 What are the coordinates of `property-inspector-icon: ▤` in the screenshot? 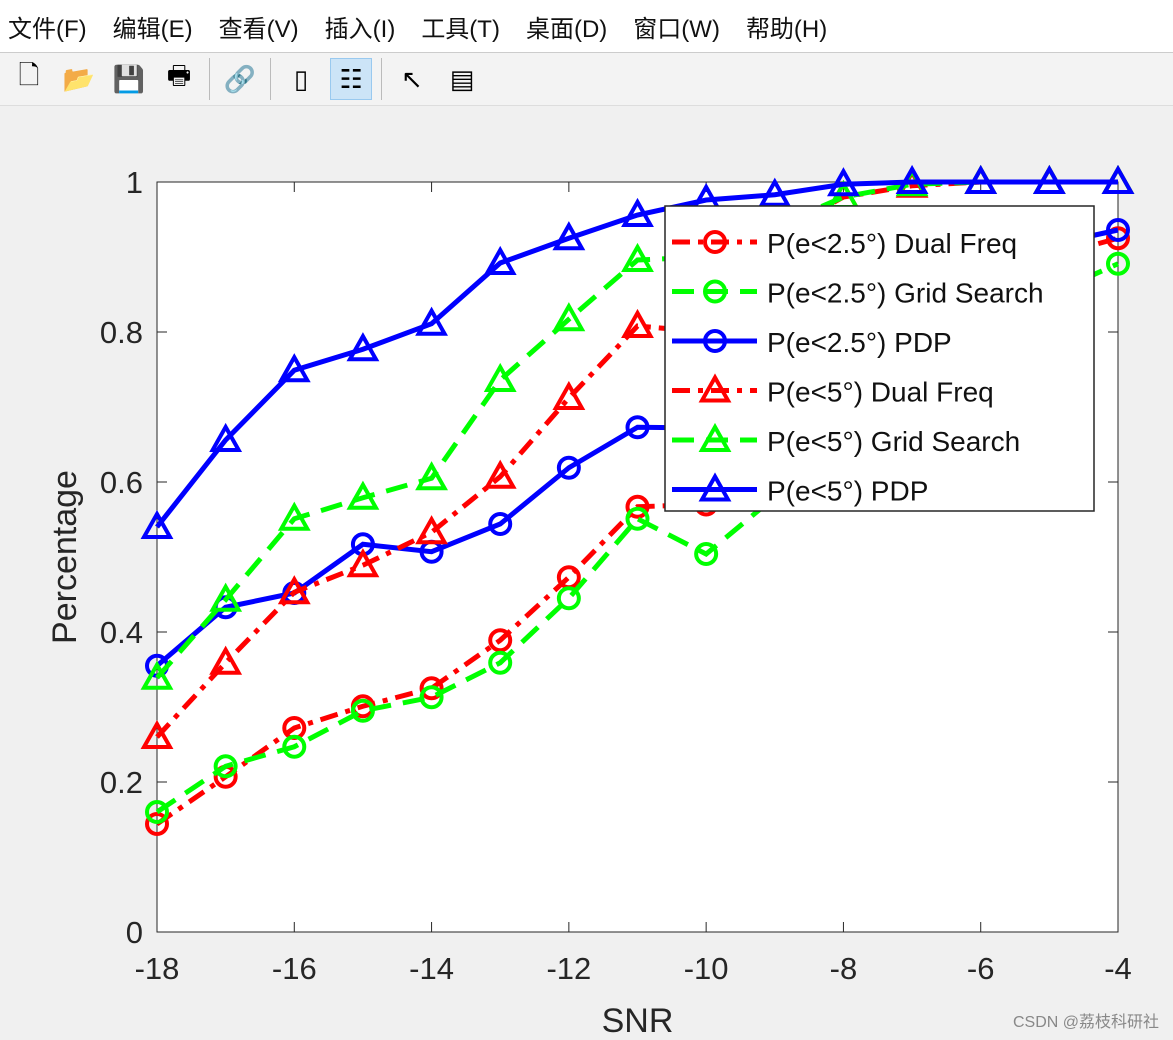 It's located at (462, 78).